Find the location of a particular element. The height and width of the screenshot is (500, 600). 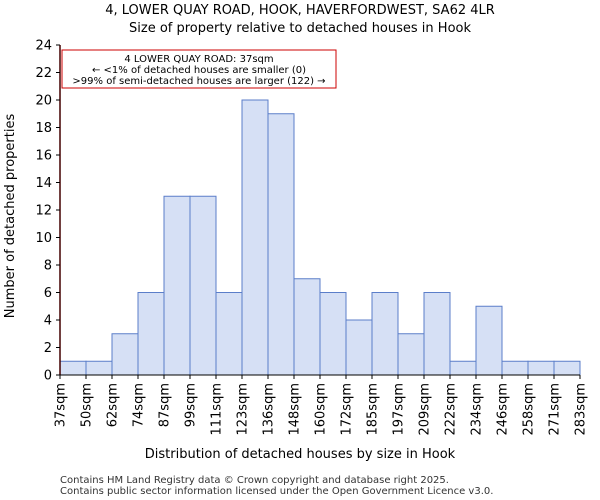

x-tick-label: 62sqm is located at coordinates (113, 405).